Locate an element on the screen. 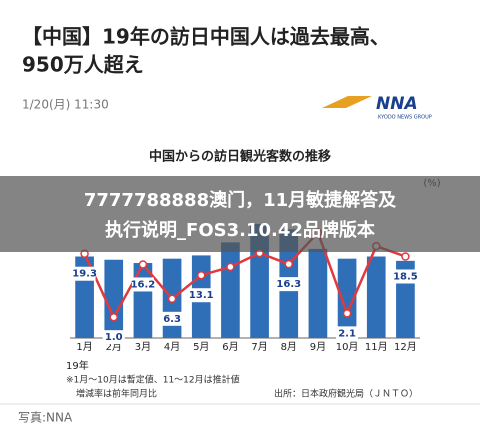  year-label: 19年 is located at coordinates (77, 365).